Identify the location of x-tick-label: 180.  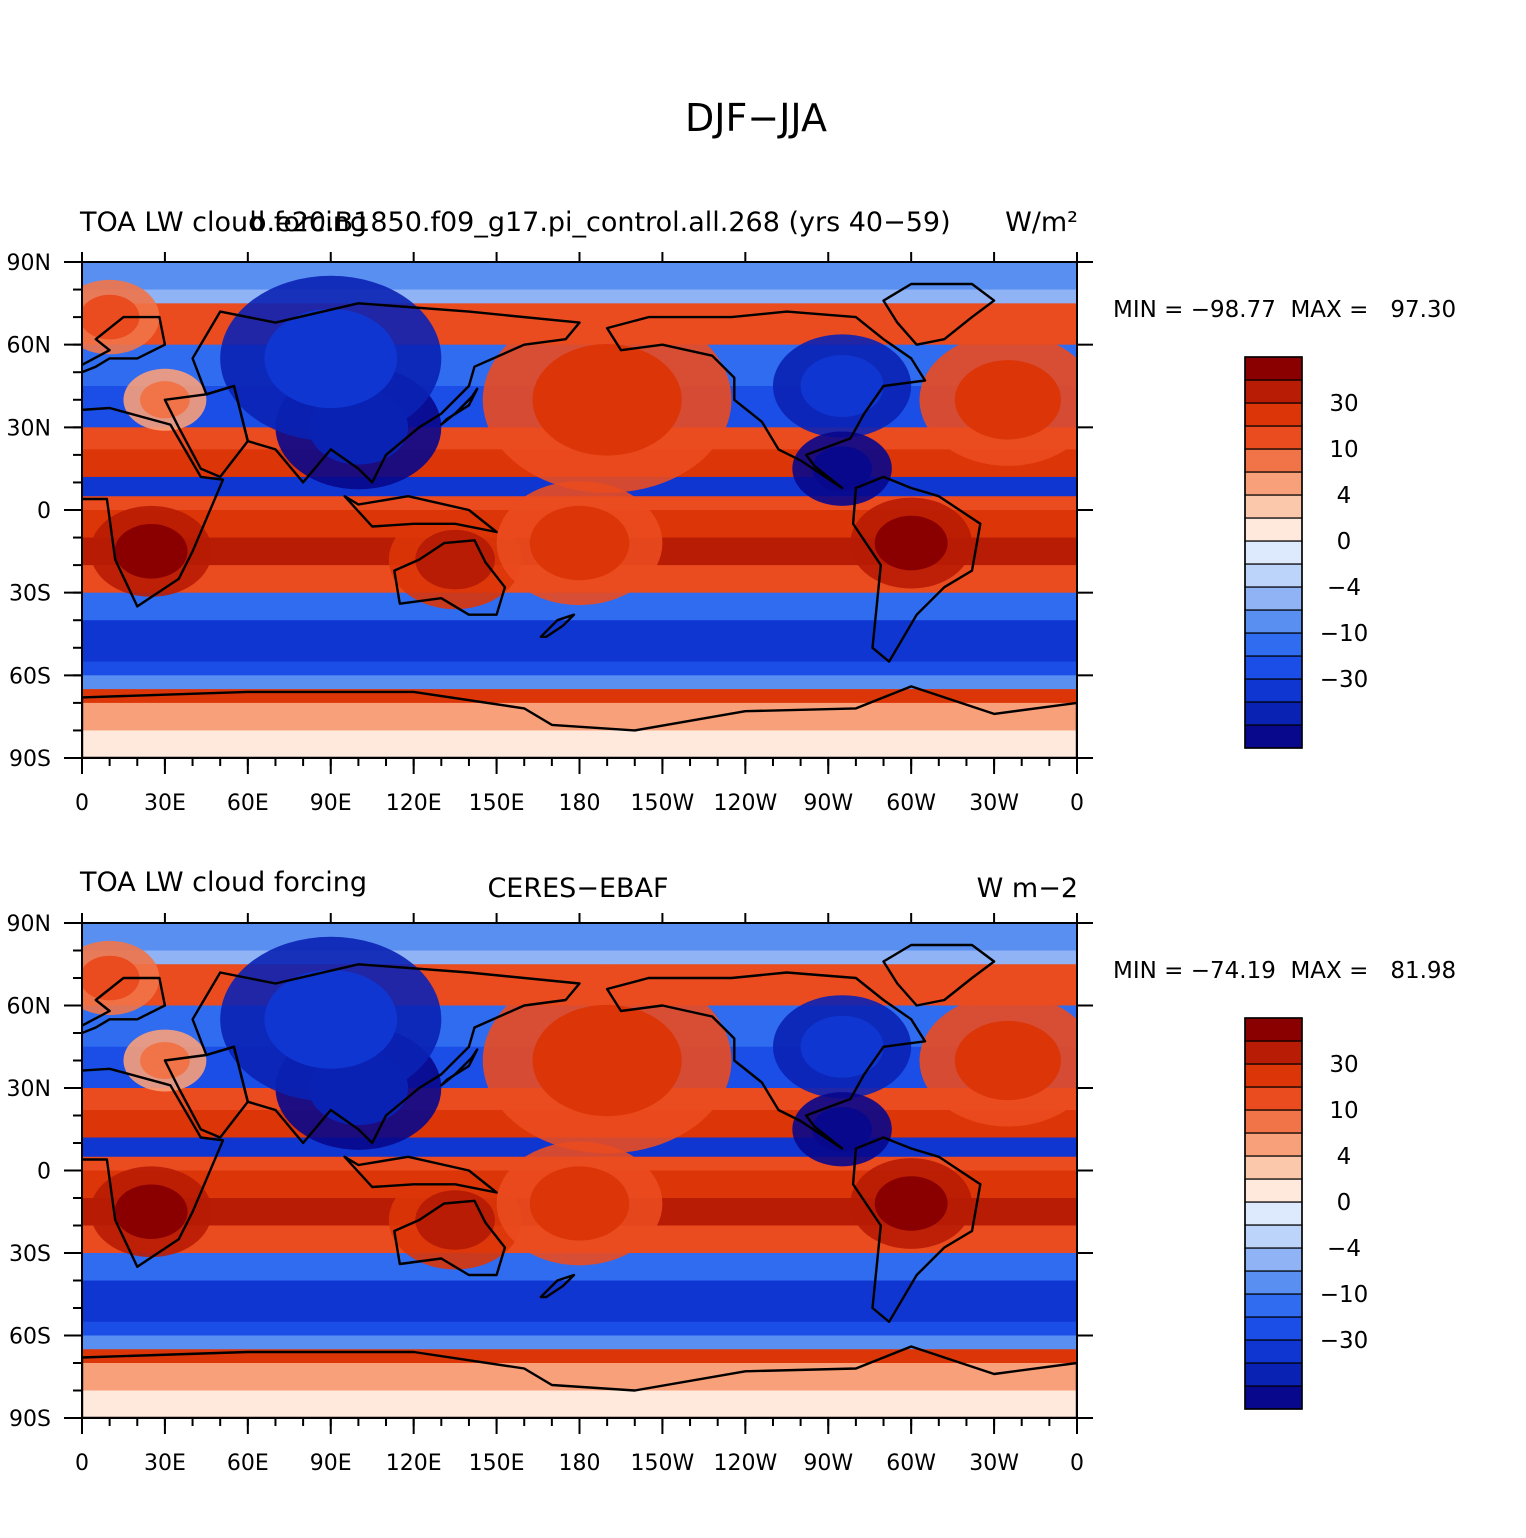
(580, 1463).